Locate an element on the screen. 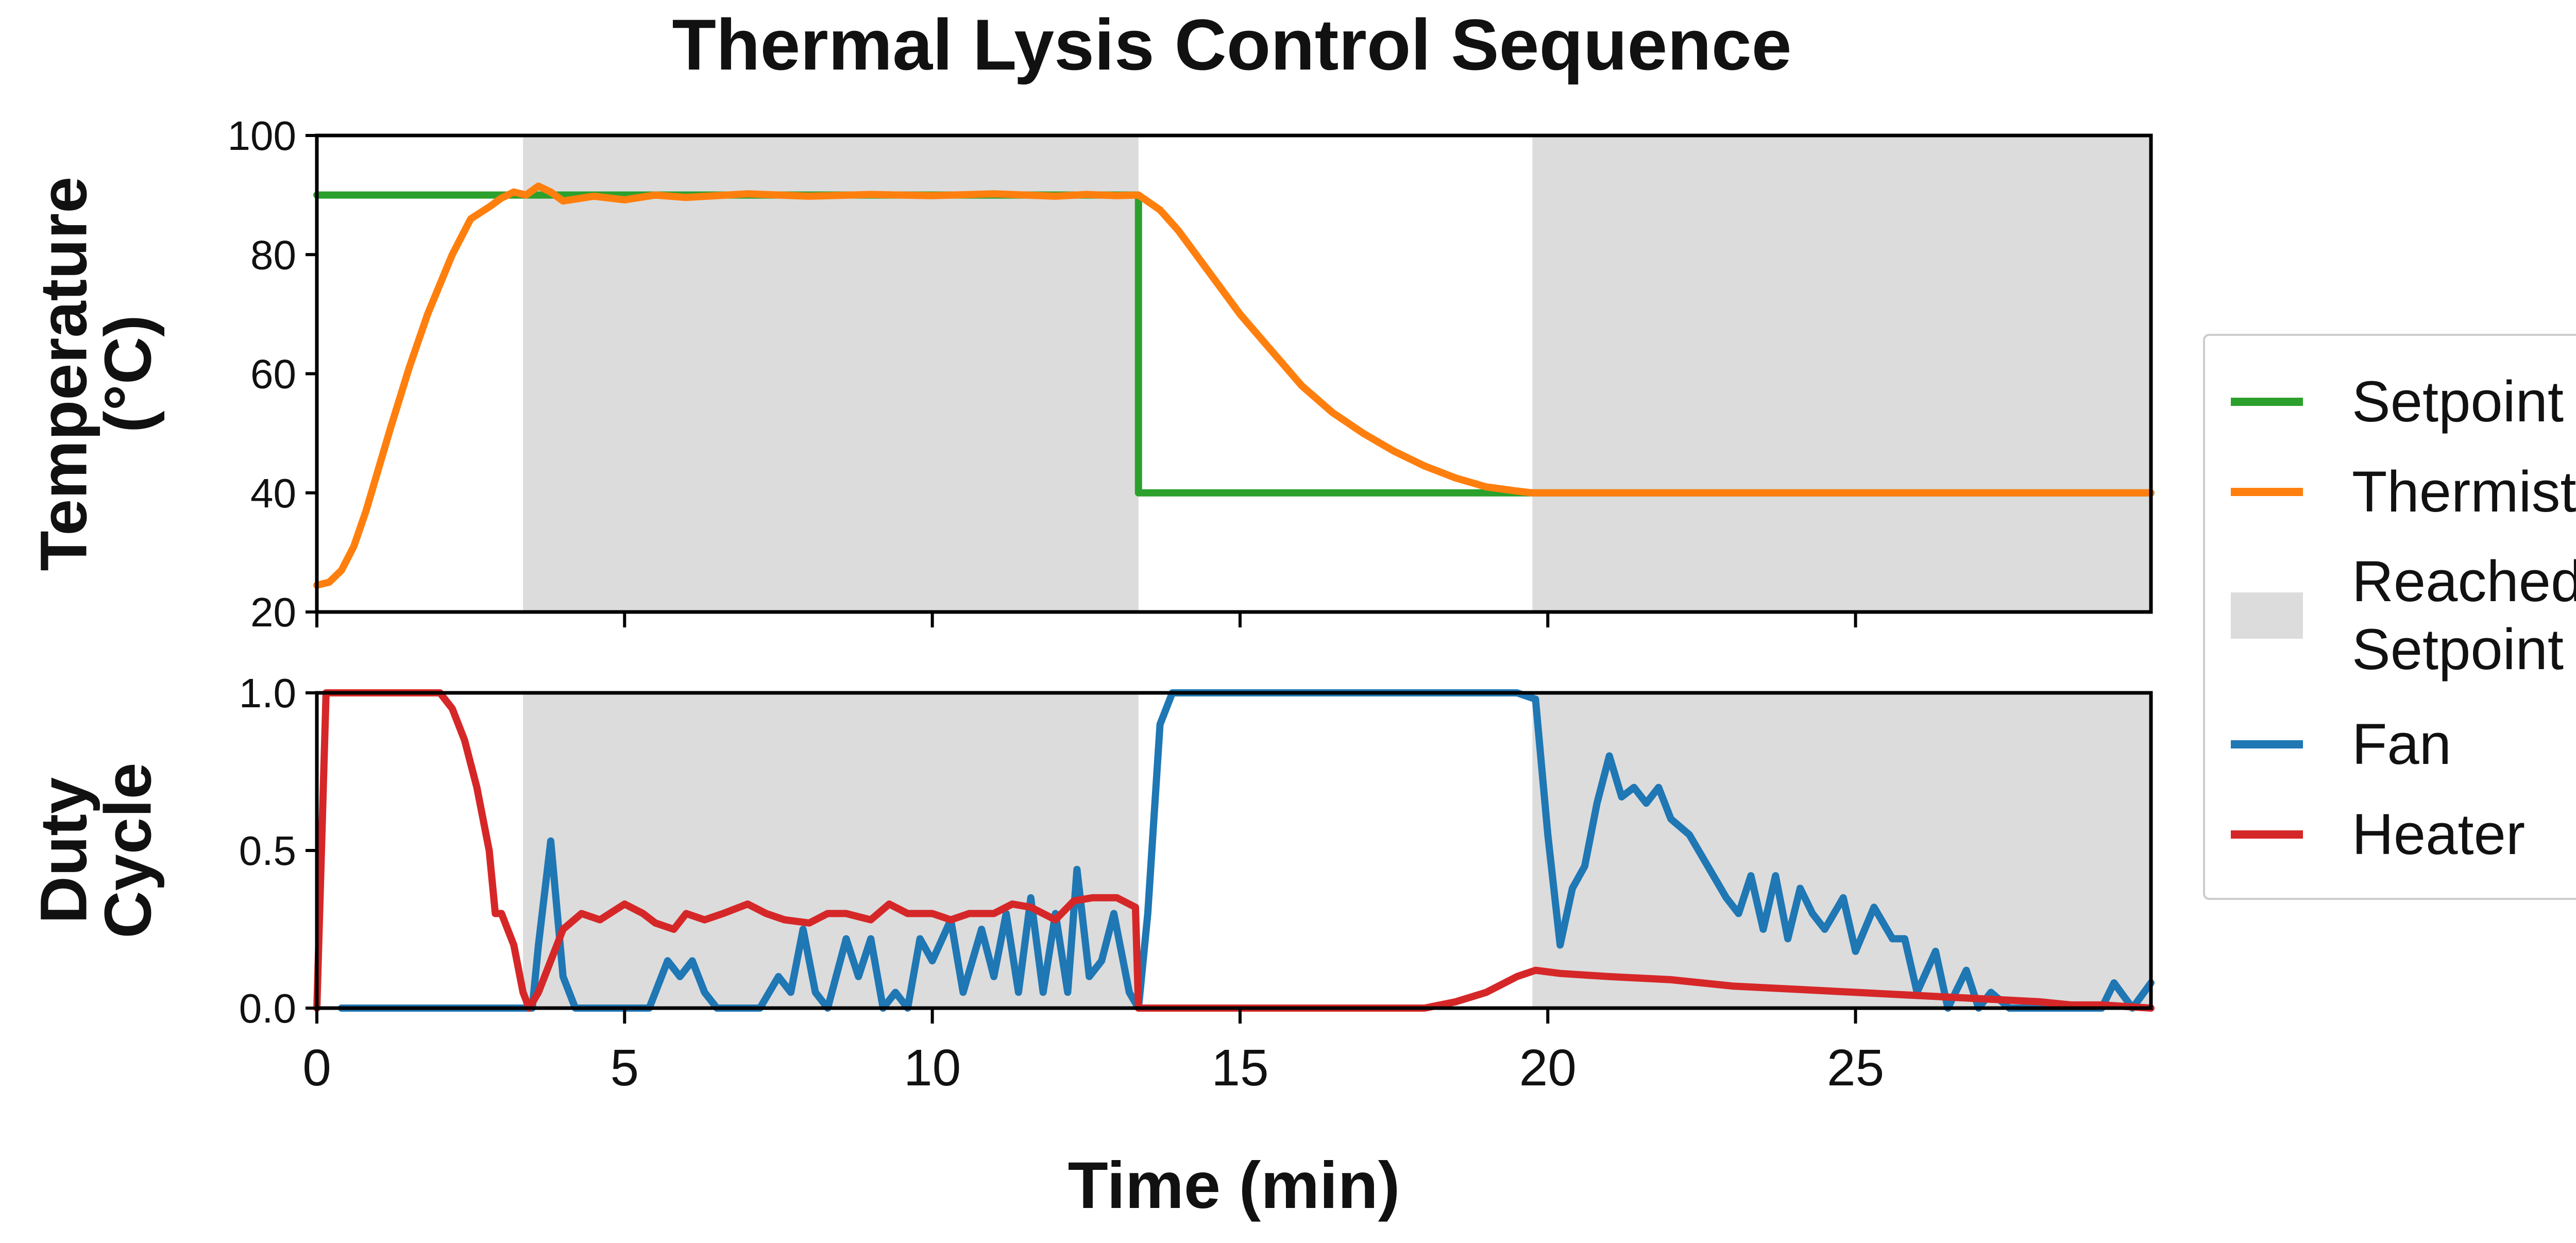 This screenshot has height=1243, width=2576. legend-heater-label: Heater is located at coordinates (2438, 834).